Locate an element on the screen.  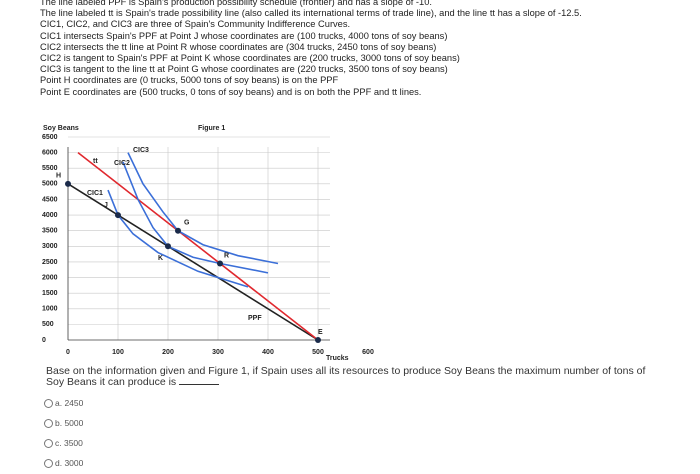
x-tick-label: 200 is located at coordinates (168, 352).